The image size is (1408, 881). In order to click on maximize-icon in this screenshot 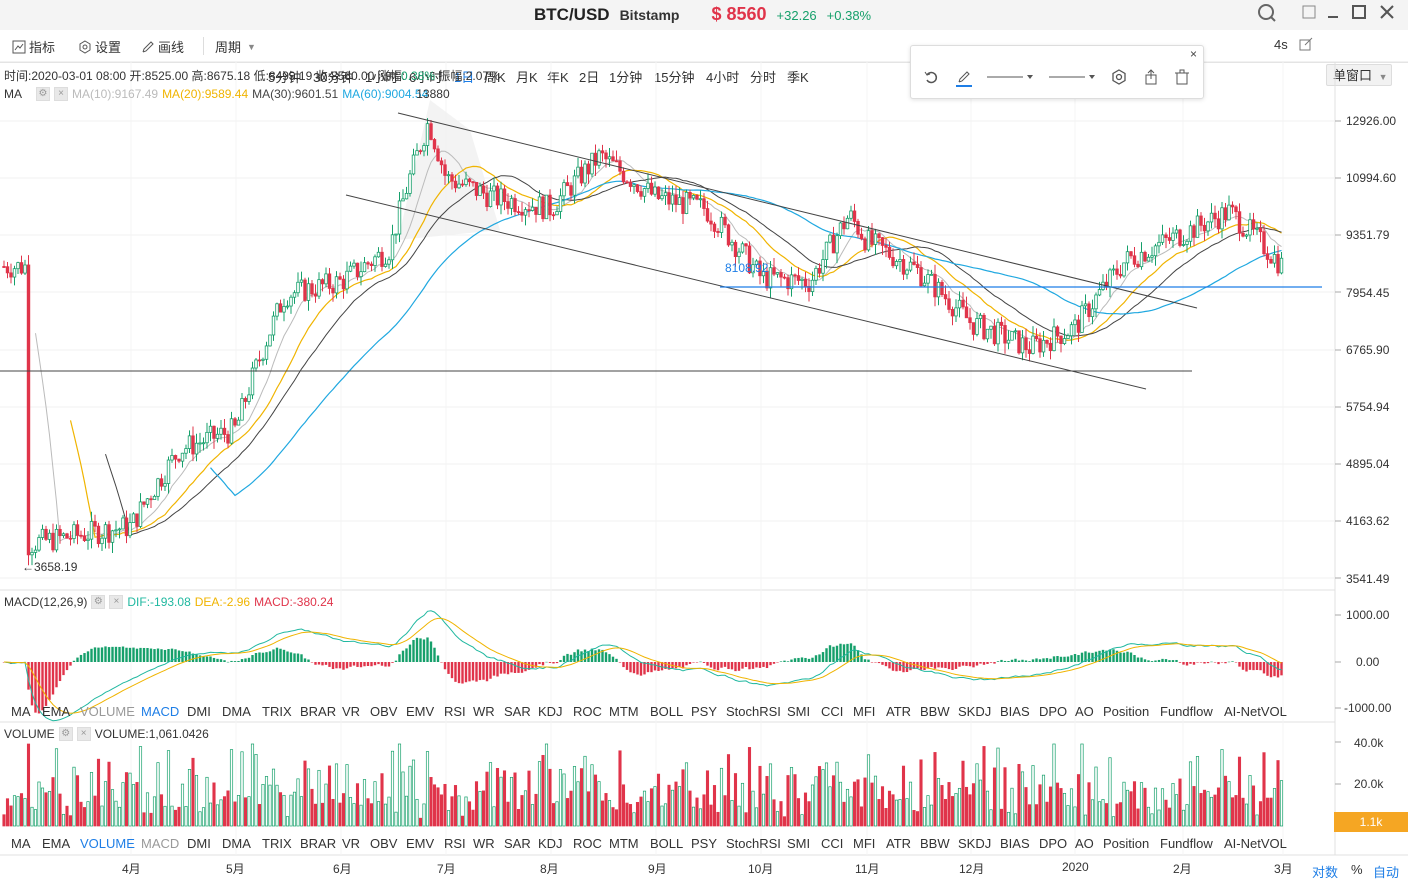, I will do `click(1359, 14)`.